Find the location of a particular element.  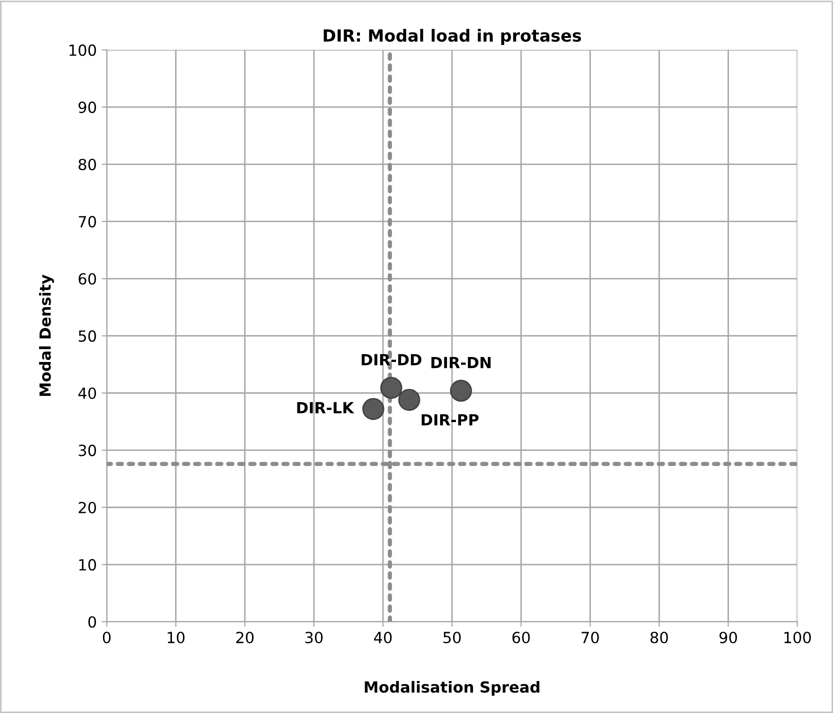

x-axis-title: Modalisation Spread is located at coordinates (452, 688).